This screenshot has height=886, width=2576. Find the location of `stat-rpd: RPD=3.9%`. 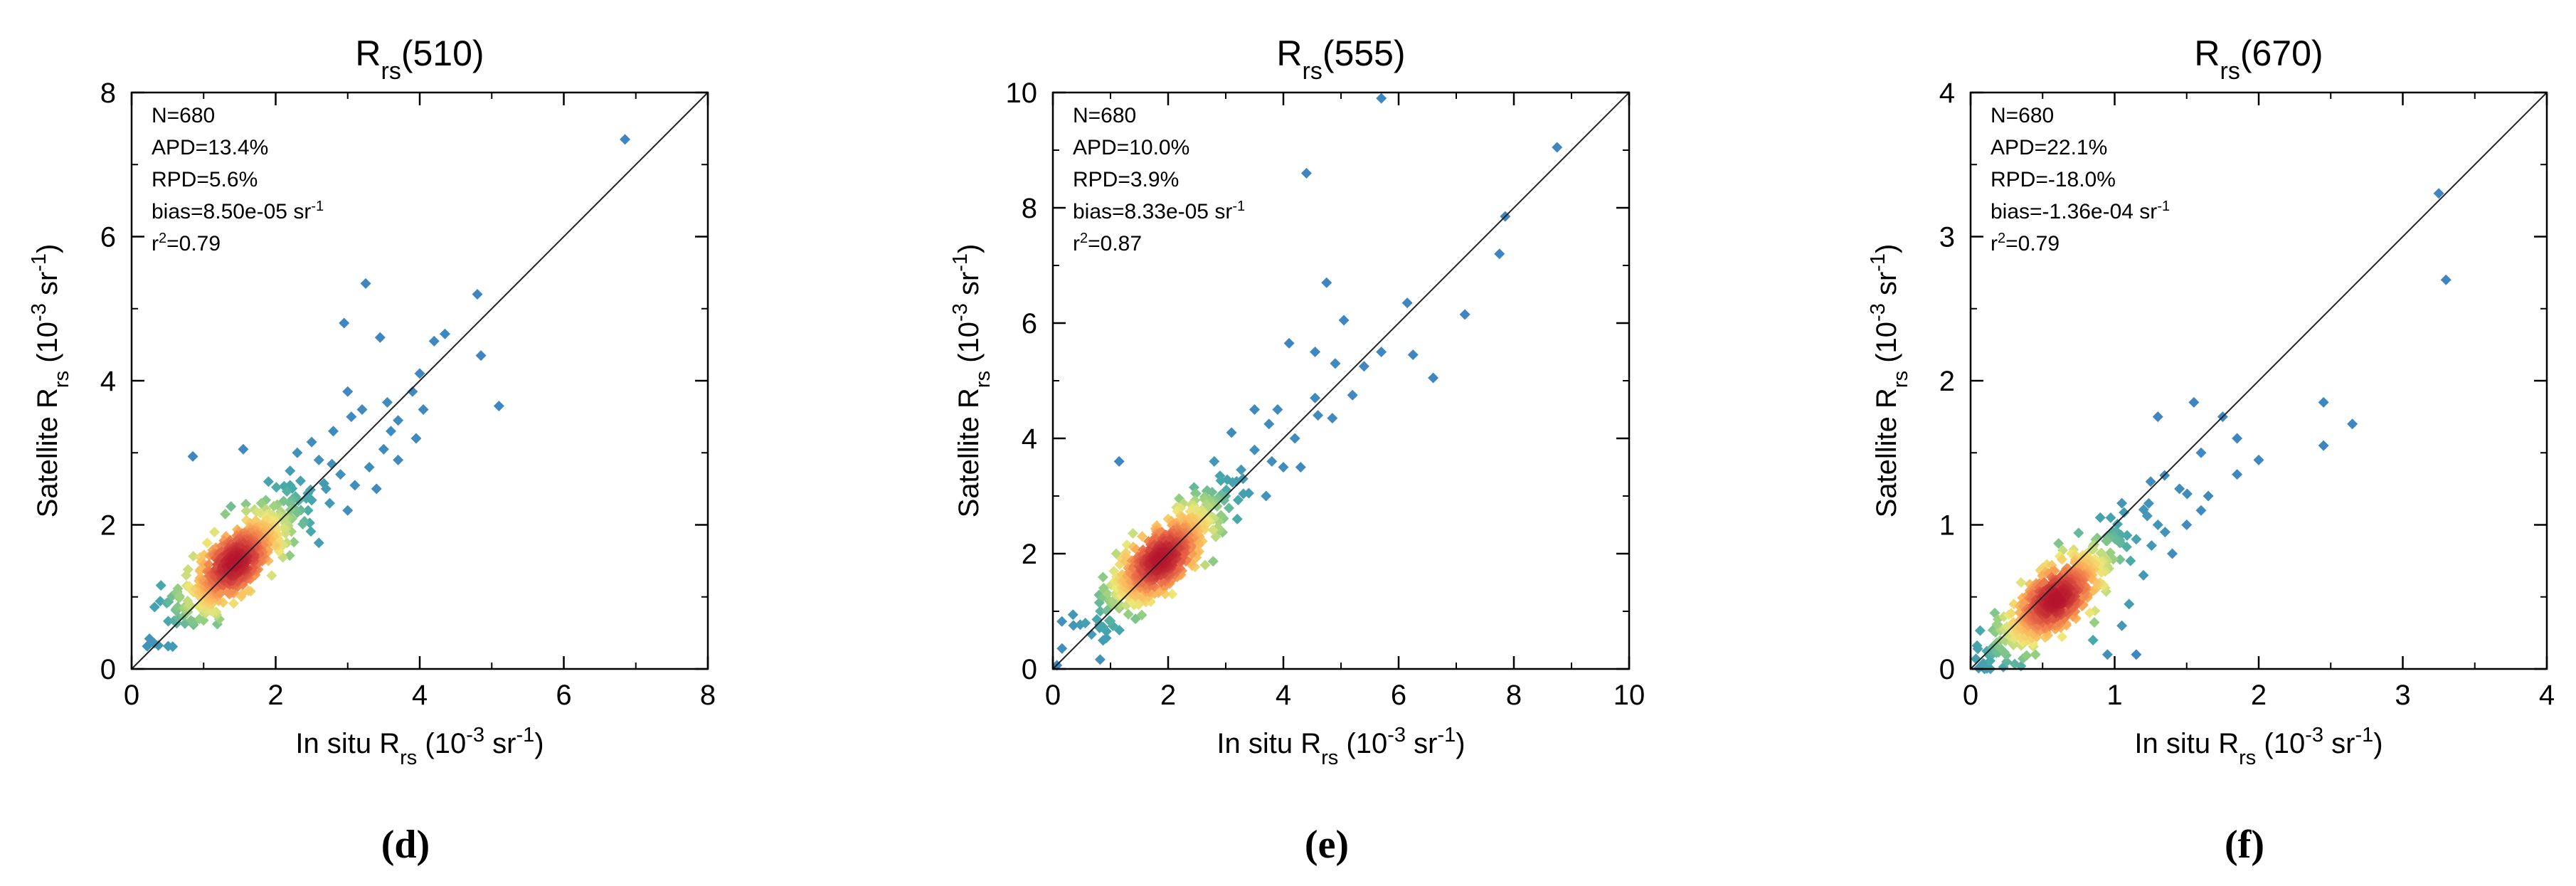

stat-rpd: RPD=3.9% is located at coordinates (1126, 179).